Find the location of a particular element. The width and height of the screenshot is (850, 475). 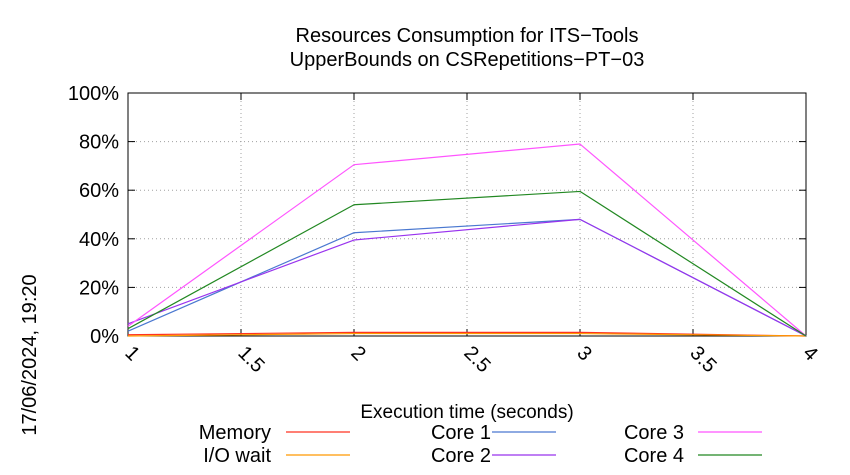

legend-label: Memory is located at coordinates (235, 433).